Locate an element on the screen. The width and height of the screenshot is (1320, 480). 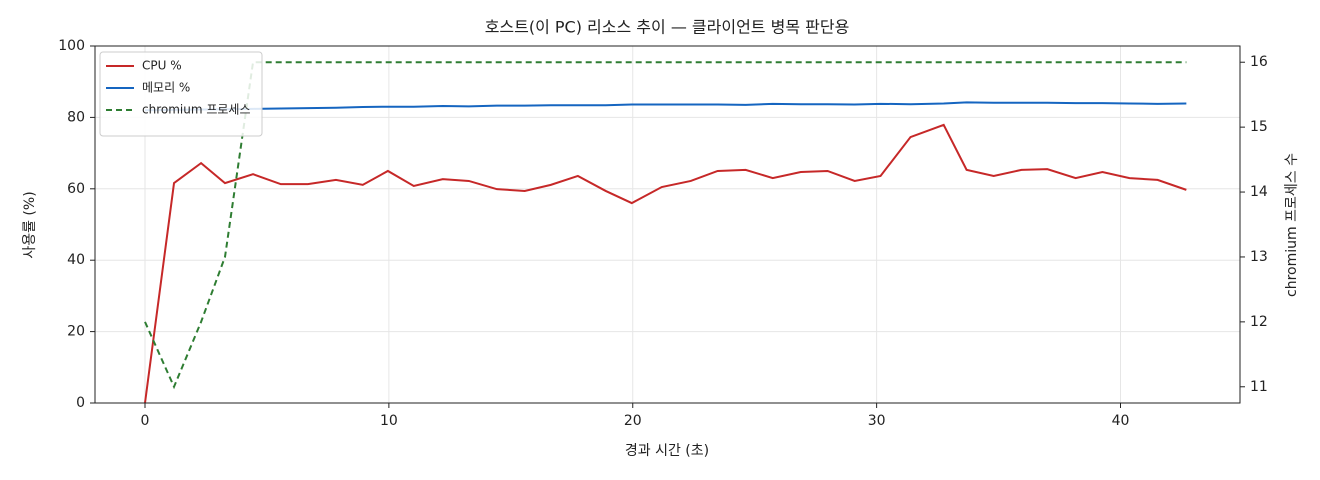
legend: CPU % 메모리 % chromium 프로세스 is located at coordinates (181, 94).